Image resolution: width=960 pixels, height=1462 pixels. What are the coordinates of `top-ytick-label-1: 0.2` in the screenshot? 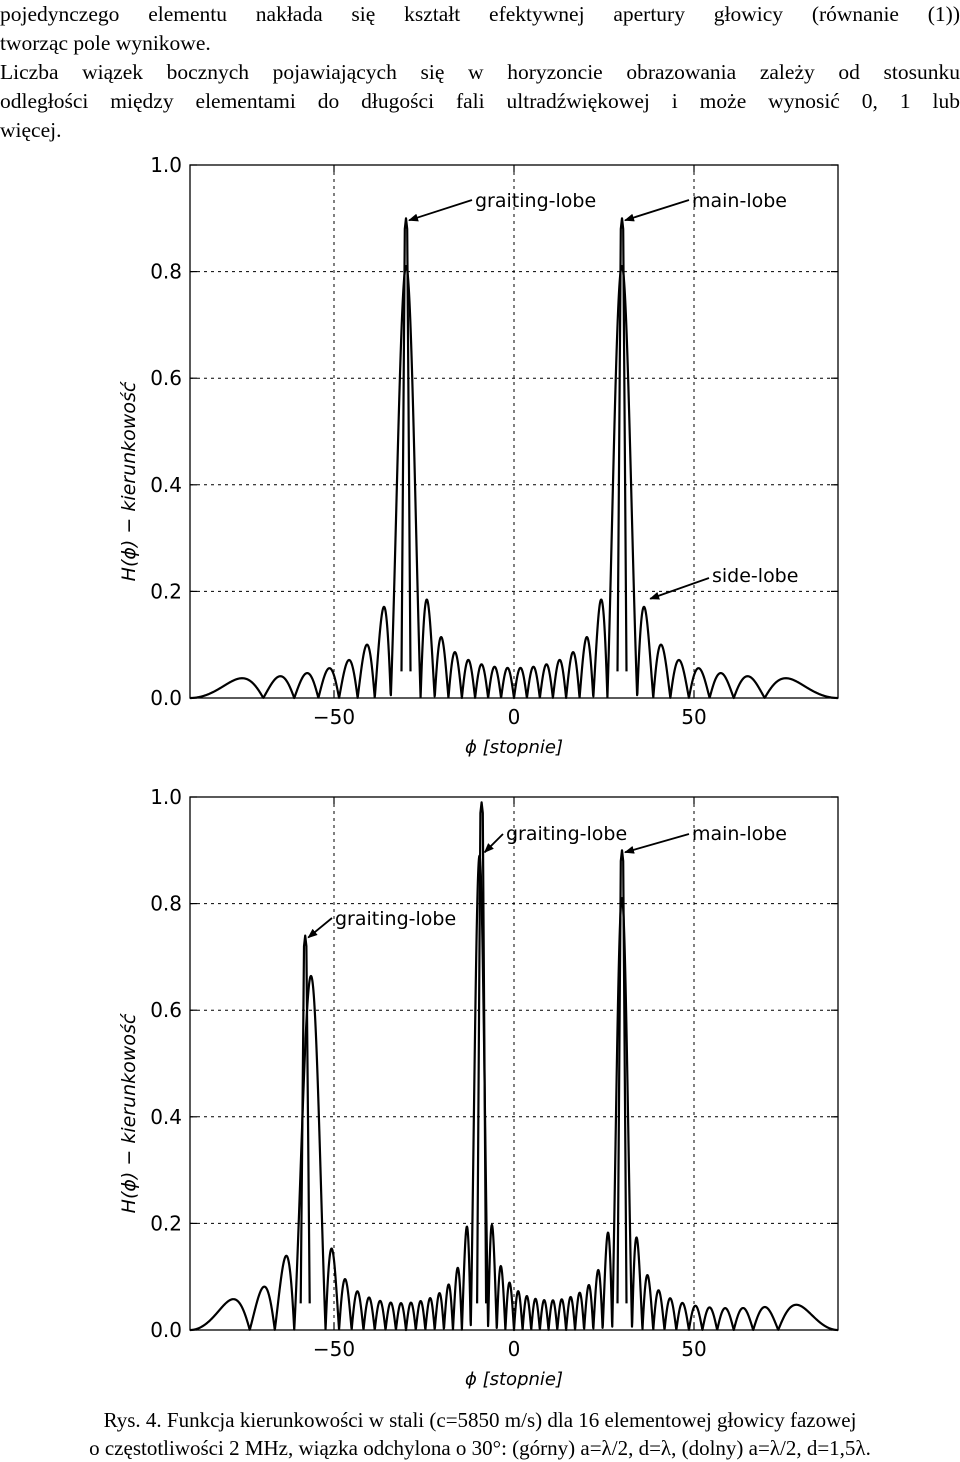 It's located at (166, 591).